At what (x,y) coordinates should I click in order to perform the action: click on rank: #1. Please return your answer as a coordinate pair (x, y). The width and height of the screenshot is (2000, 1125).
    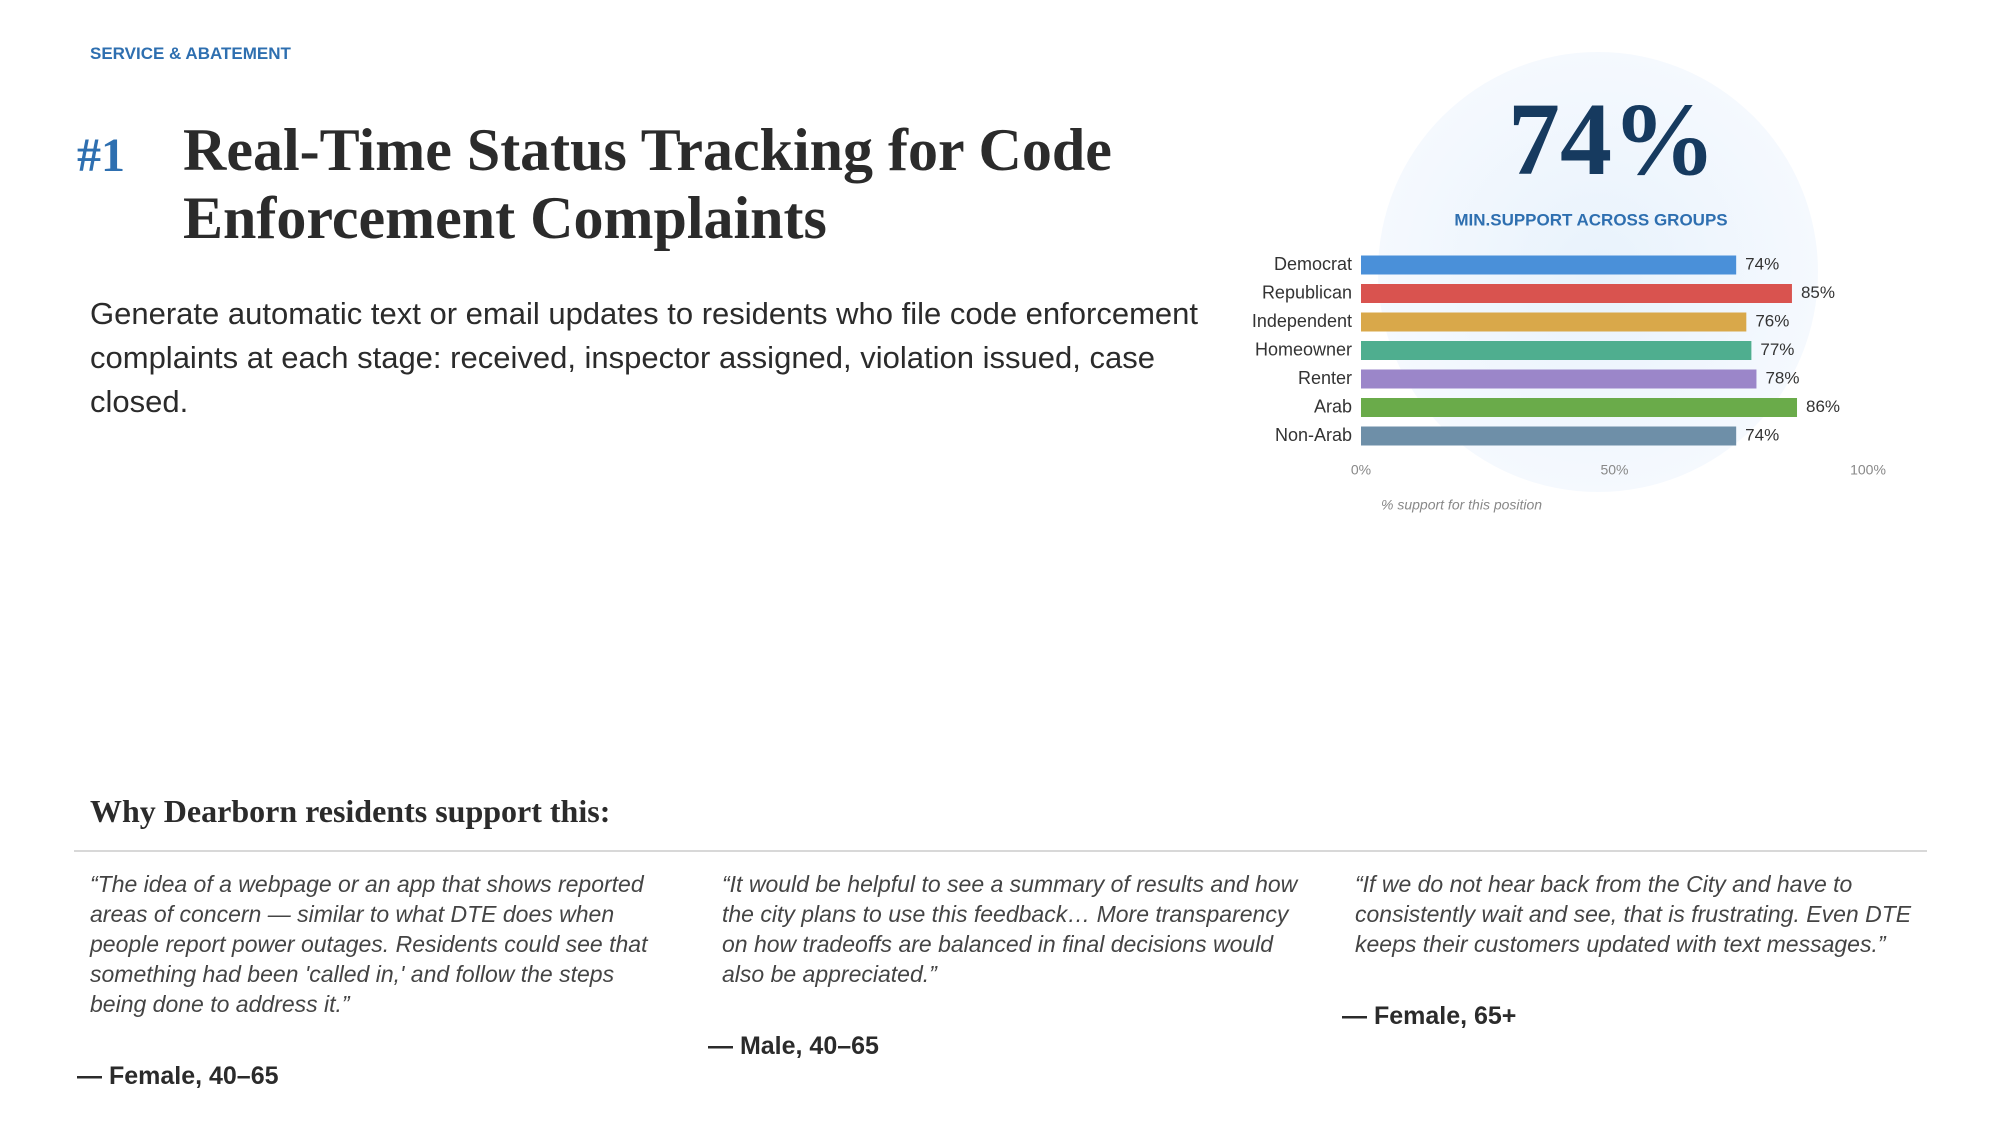
    Looking at the image, I should click on (101, 155).